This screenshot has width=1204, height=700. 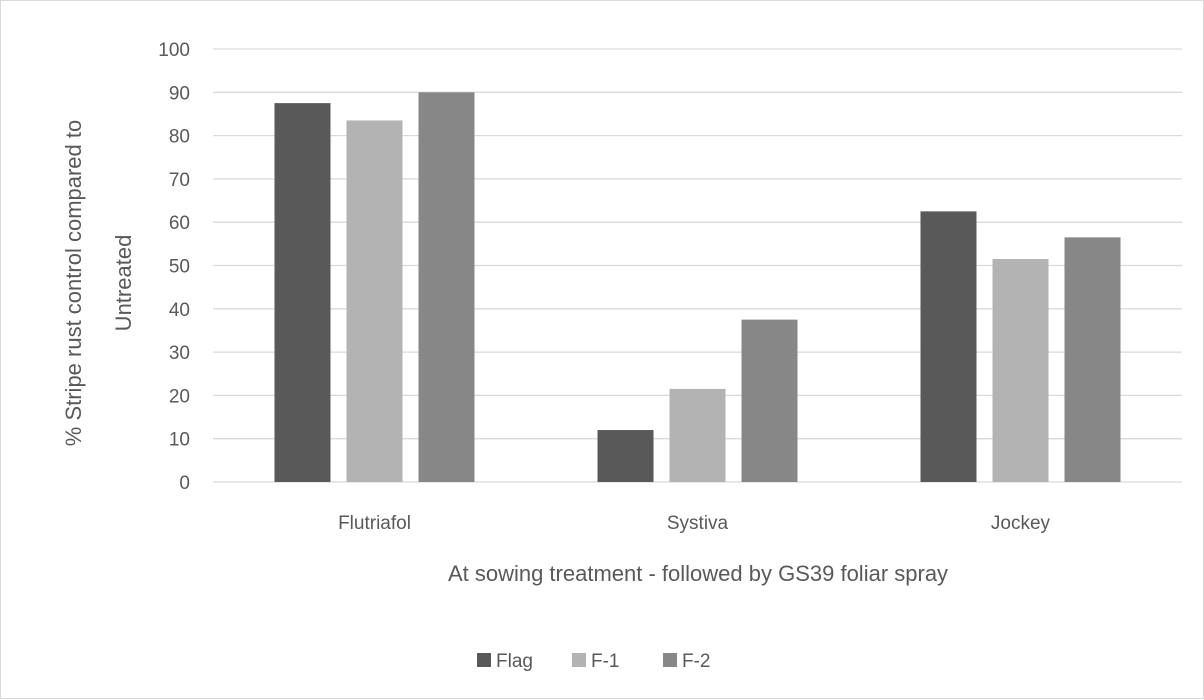 I want to click on y-tick-label: 50, so click(x=179, y=267).